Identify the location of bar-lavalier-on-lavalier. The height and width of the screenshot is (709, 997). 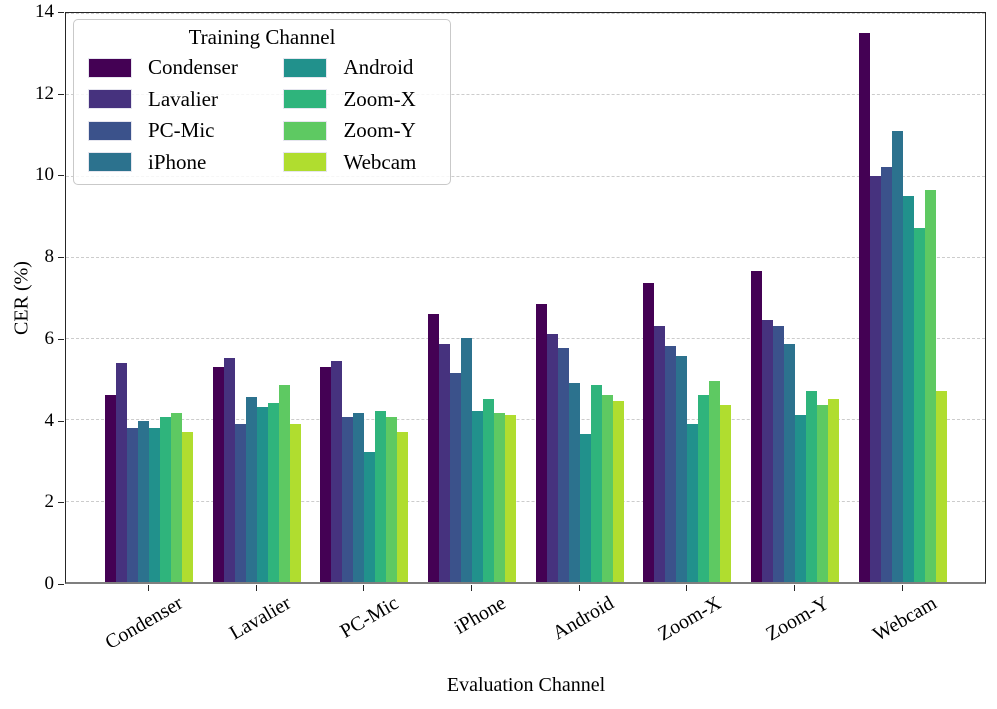
(229, 470).